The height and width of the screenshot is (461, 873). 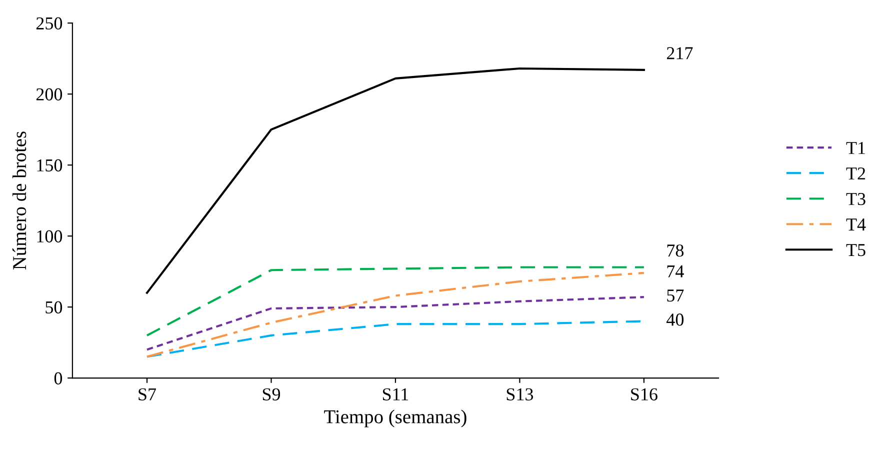 What do you see at coordinates (856, 199) in the screenshot?
I see `legend-label: T3` at bounding box center [856, 199].